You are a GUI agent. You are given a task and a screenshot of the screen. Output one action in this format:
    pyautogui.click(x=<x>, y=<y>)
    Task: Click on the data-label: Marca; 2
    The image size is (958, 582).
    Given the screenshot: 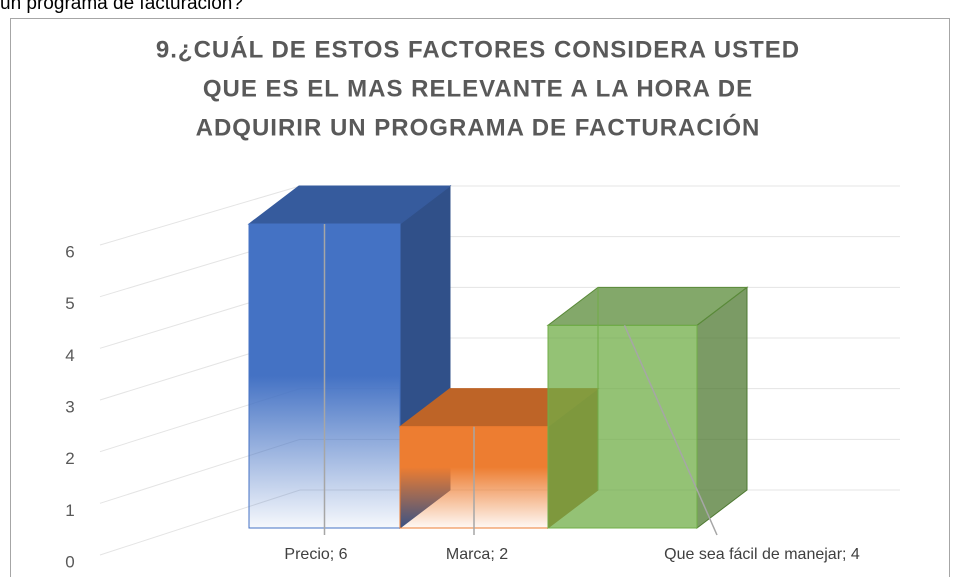 What is the action you would take?
    pyautogui.click(x=477, y=554)
    